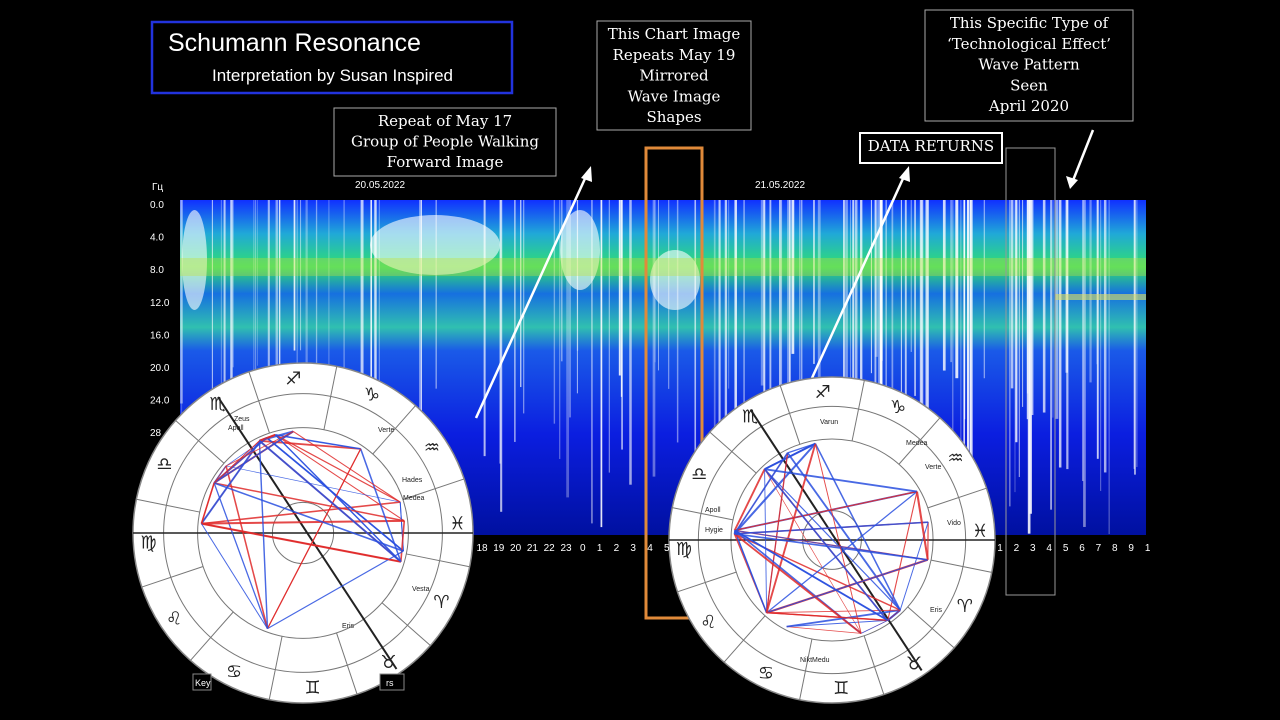 The height and width of the screenshot is (720, 1280). Describe the element at coordinates (673, 117) in the screenshot. I see `annotation-text: Shapes` at that location.